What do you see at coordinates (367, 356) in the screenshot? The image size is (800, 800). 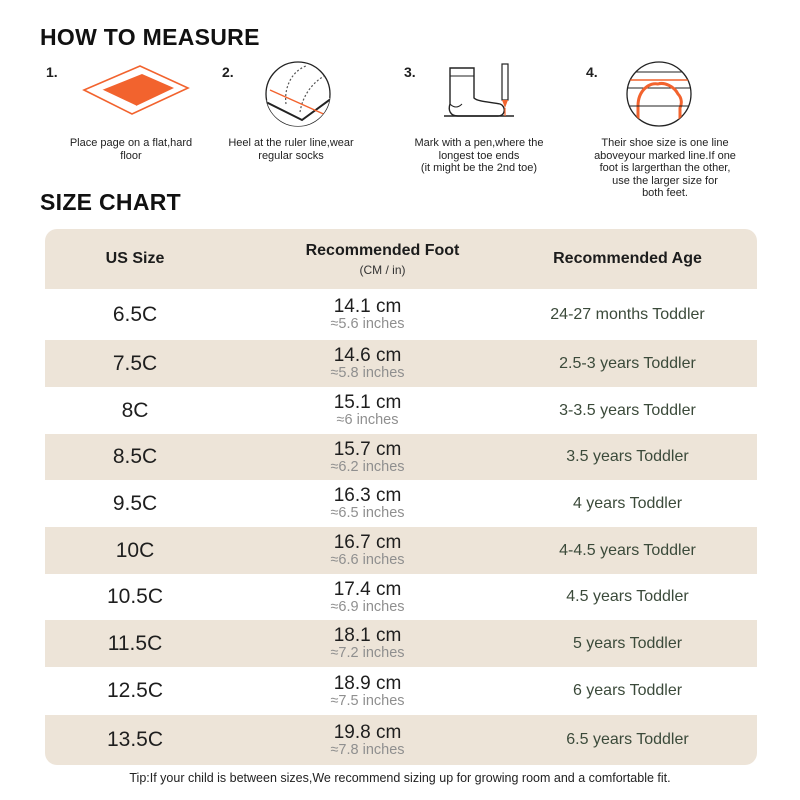 I see `foot-length-cm: 14.6 cm` at bounding box center [367, 356].